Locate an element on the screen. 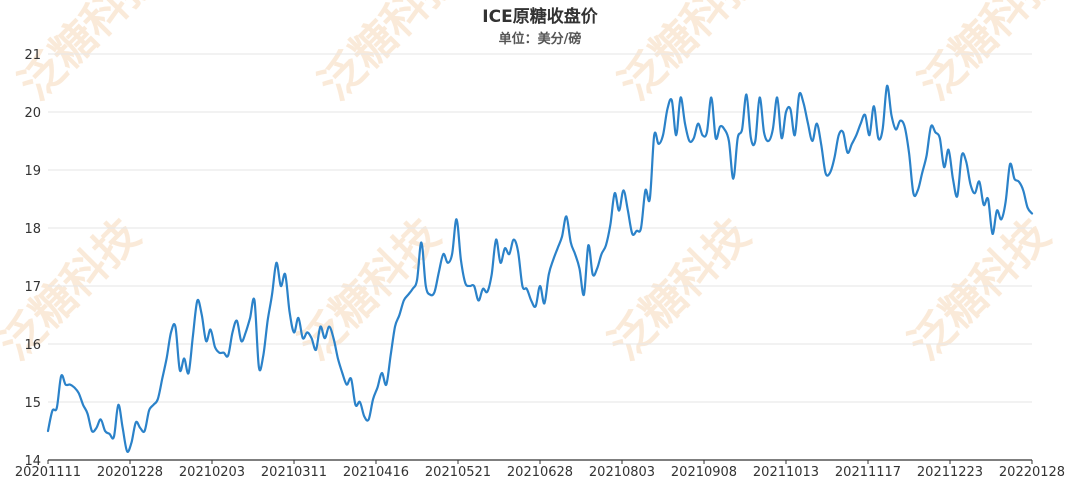 This screenshot has height=489, width=1080. y-axis: 14 15 16 17 18 19 20 21 is located at coordinates (32, 258).